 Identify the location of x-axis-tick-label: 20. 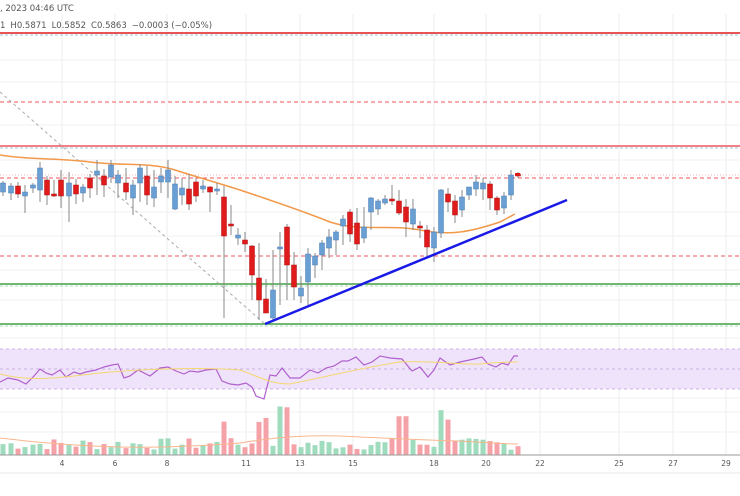
(486, 463).